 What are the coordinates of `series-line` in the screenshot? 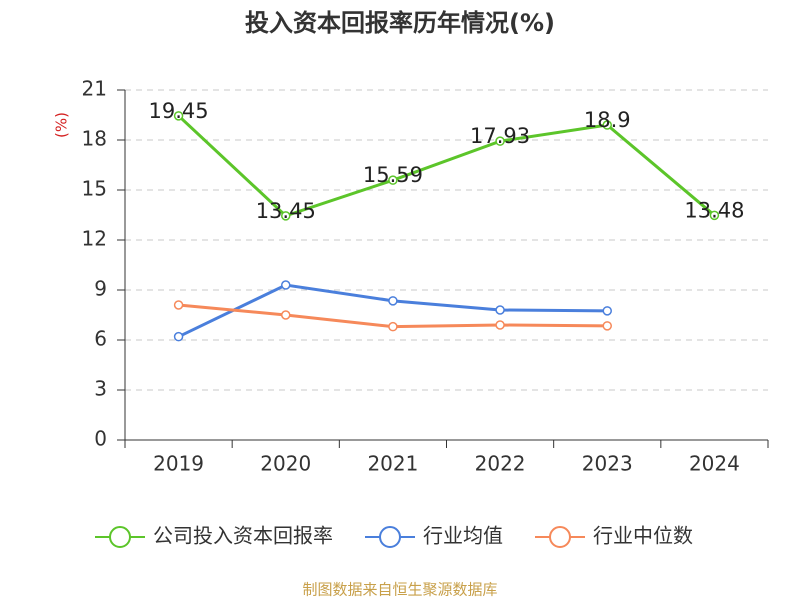 It's located at (446, 166).